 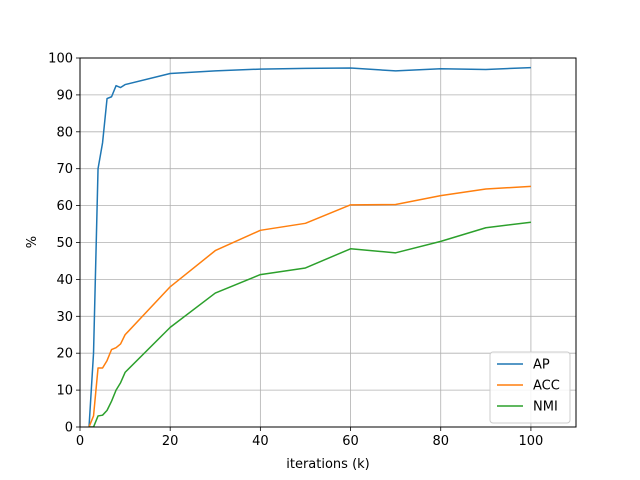 I want to click on x-axis-ticks: 0 20 40 60 80 100, so click(x=309, y=438).